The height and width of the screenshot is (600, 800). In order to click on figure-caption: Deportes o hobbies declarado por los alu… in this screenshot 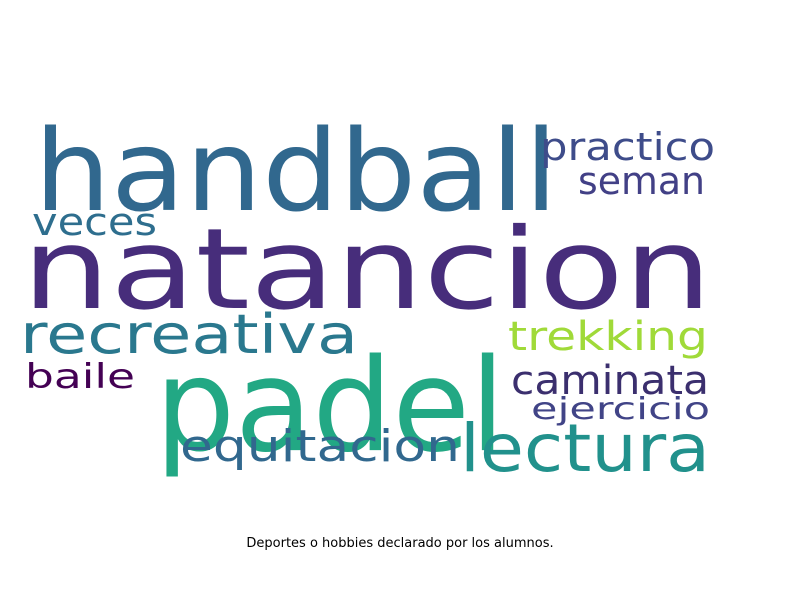, I will do `click(400, 543)`.